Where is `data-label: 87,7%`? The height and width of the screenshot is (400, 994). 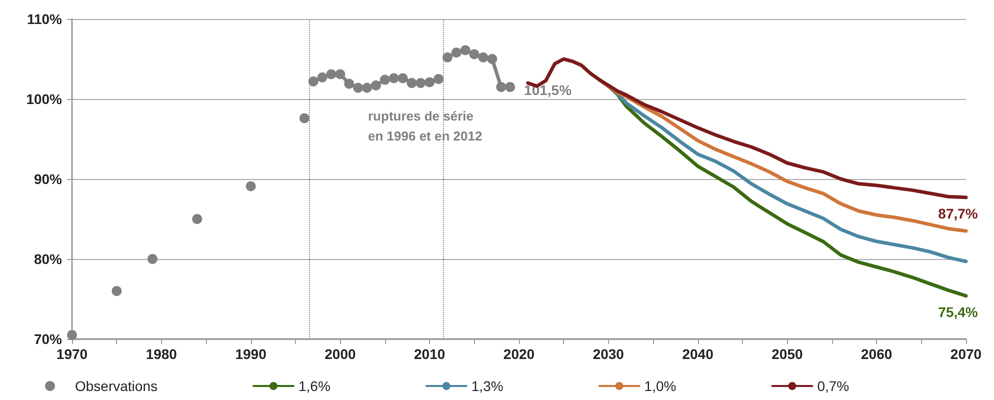 data-label: 87,7% is located at coordinates (958, 213).